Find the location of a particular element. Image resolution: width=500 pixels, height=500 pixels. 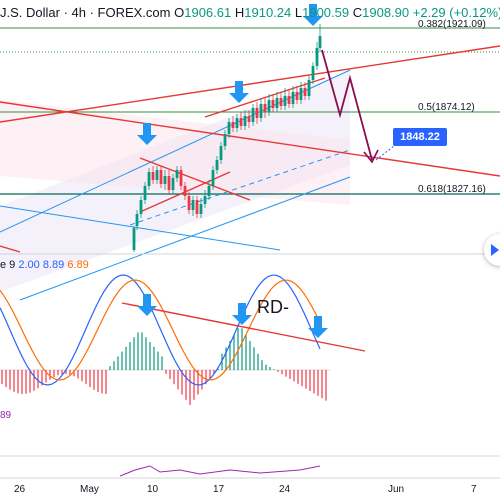

divergence-annotation: RD- is located at coordinates (273, 307).